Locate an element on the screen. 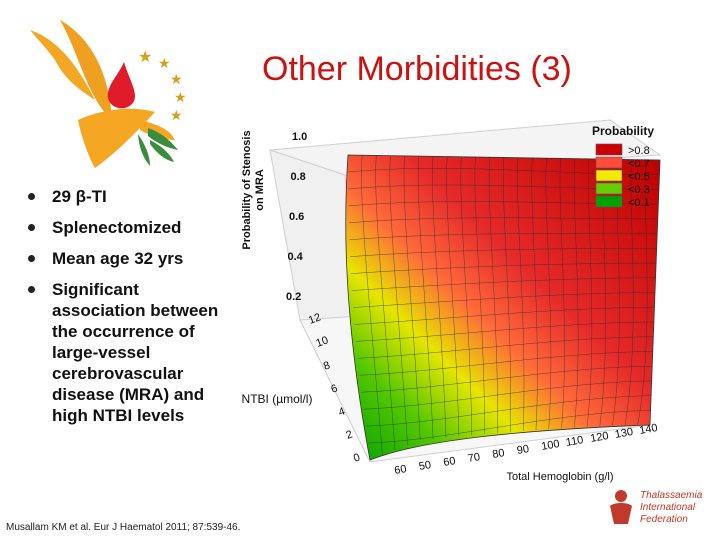 The height and width of the screenshot is (540, 720). z-tick-label: 1.0 is located at coordinates (299, 137).